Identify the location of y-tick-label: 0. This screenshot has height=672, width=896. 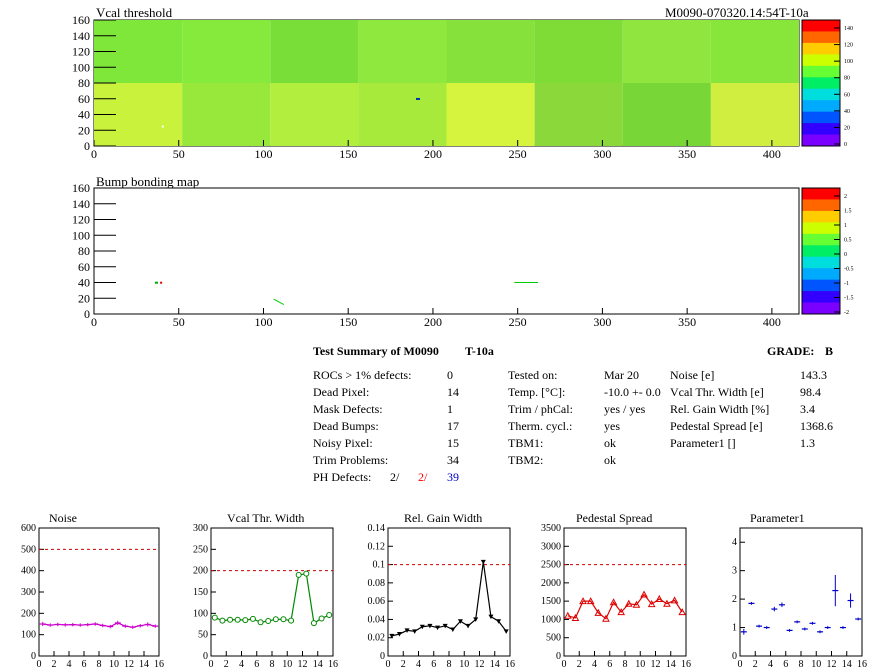
(734, 656).